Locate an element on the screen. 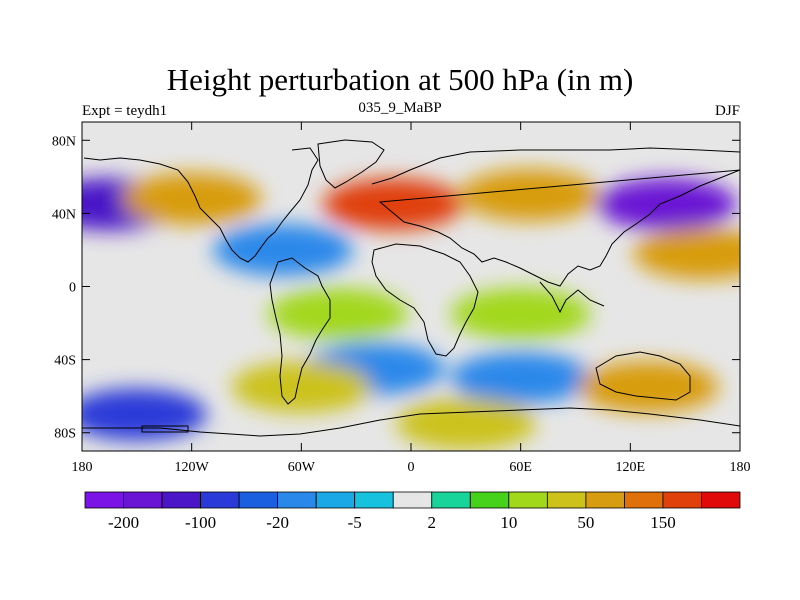 Image resolution: width=800 pixels, height=600 pixels. y-tick-label-4: 80S is located at coordinates (65, 434).